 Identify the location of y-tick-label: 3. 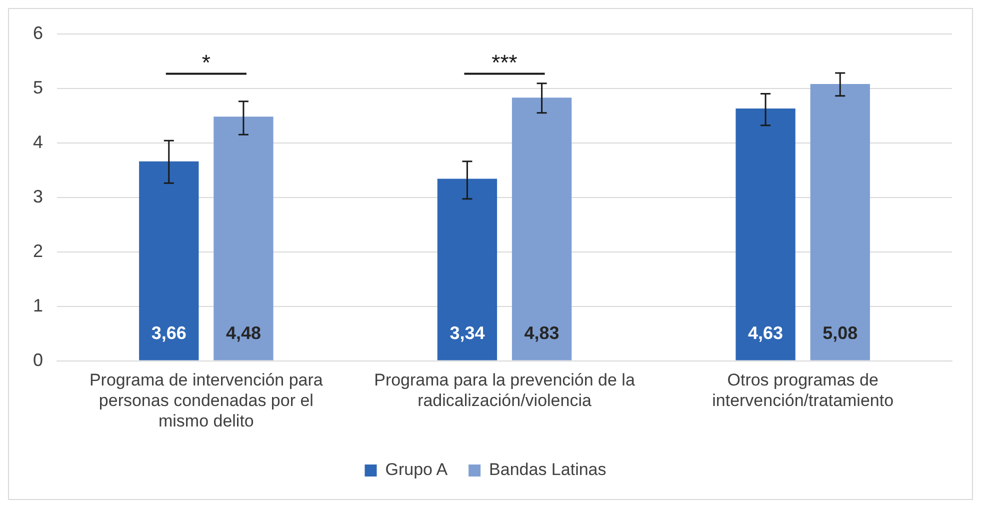
(38, 196).